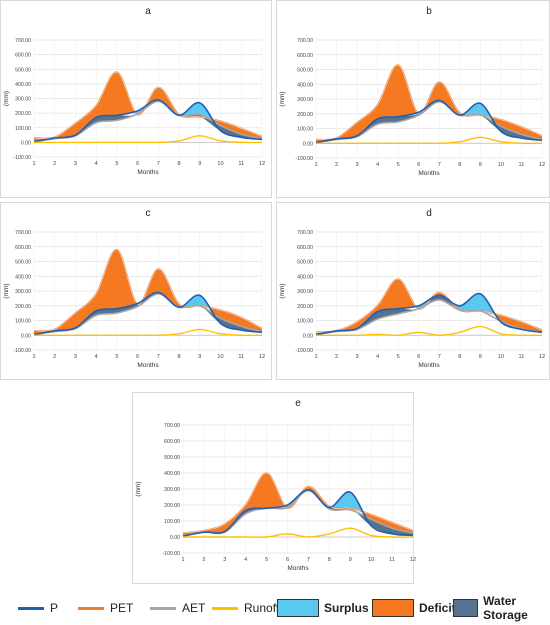 The height and width of the screenshot is (625, 550). I want to click on legend-swatch-pet, so click(91, 608).